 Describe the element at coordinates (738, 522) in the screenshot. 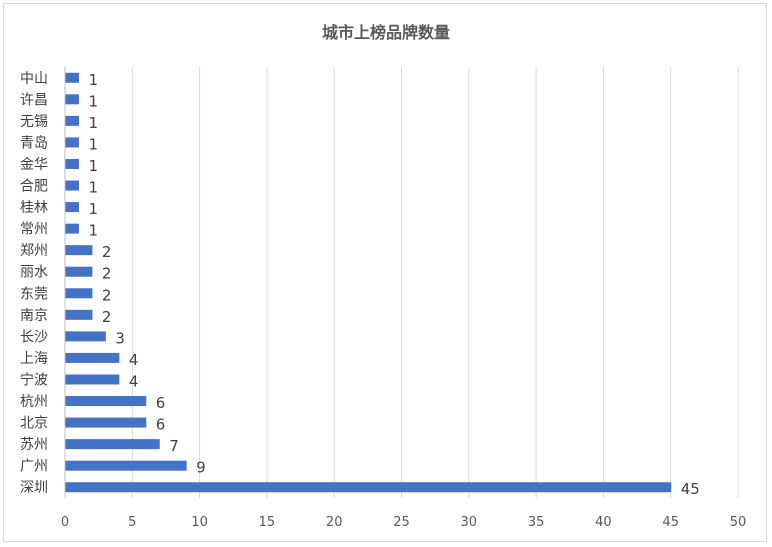

I see `x-tick-label-50: 50` at that location.